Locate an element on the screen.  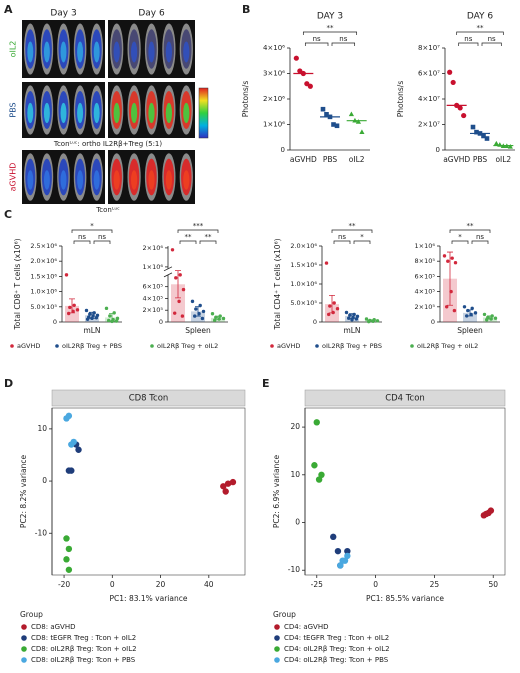
panel-letter: D is located at coordinates (8, 383).